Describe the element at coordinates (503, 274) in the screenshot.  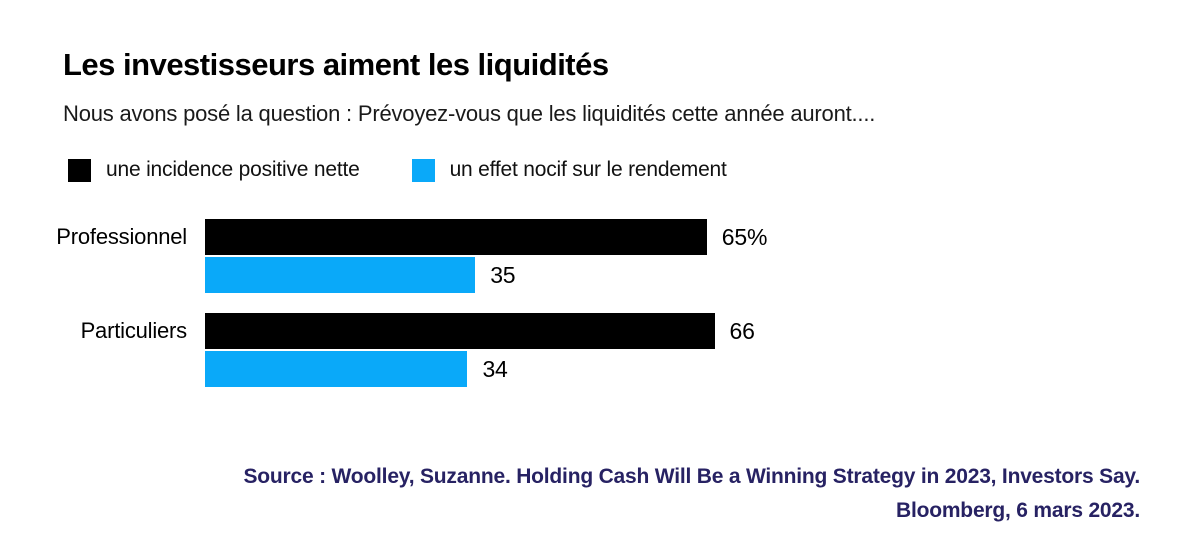
I see `value-label: 35` at that location.